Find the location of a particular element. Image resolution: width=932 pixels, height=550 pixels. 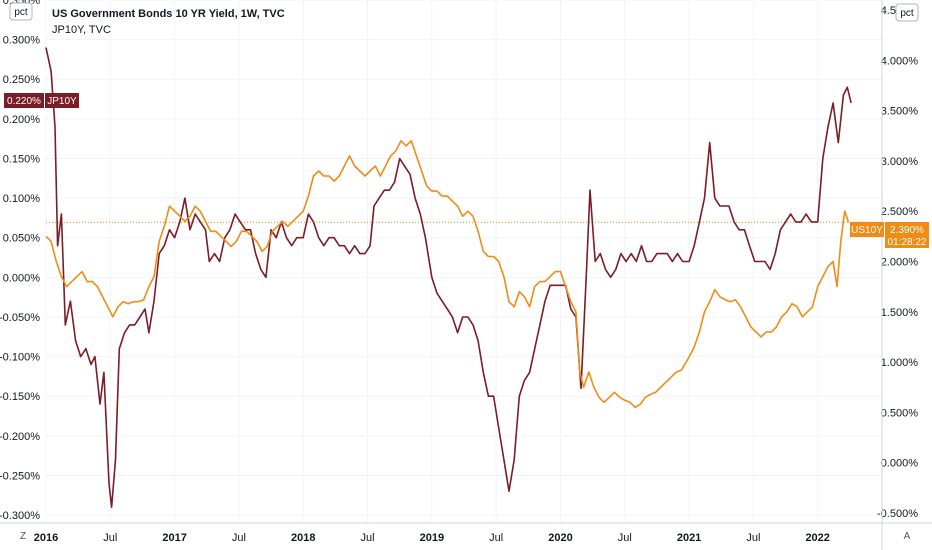

left-tick-label: 0.250% is located at coordinates (22, 80).